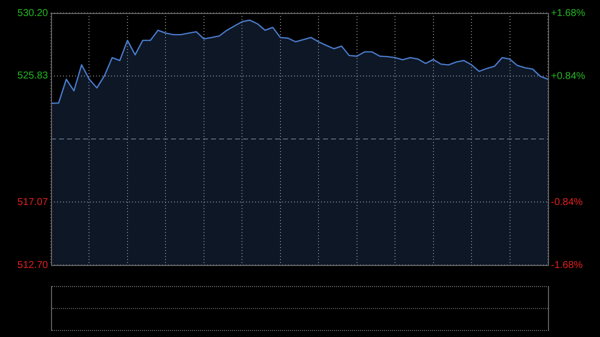 The image size is (600, 337). What do you see at coordinates (32, 13) in the screenshot?
I see `y-tick-label: 530.20` at bounding box center [32, 13].